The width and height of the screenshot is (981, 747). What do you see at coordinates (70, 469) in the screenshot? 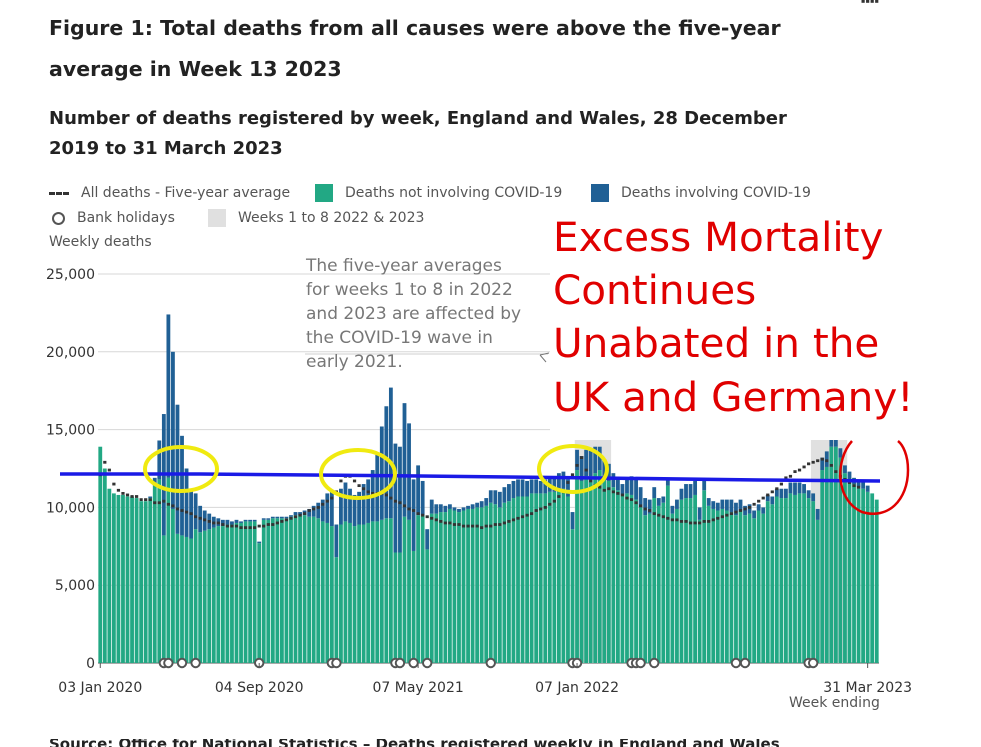
I see `y-tick-labels: 0 5,000 10,000 15,000 20,000 25,000` at bounding box center [70, 469].